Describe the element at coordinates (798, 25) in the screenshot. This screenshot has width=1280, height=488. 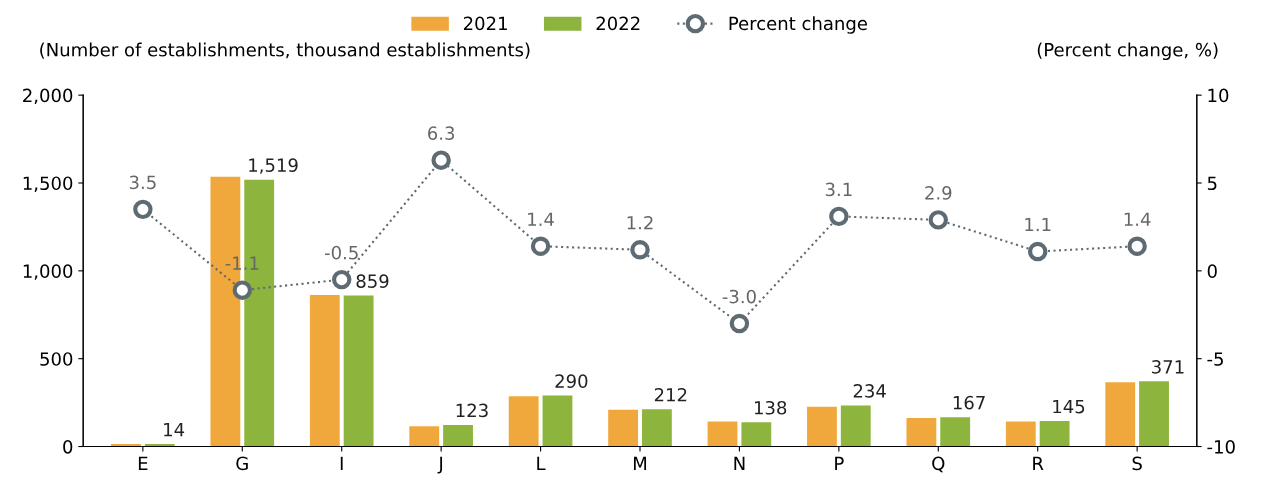
I see `legend-label: Percent change` at that location.